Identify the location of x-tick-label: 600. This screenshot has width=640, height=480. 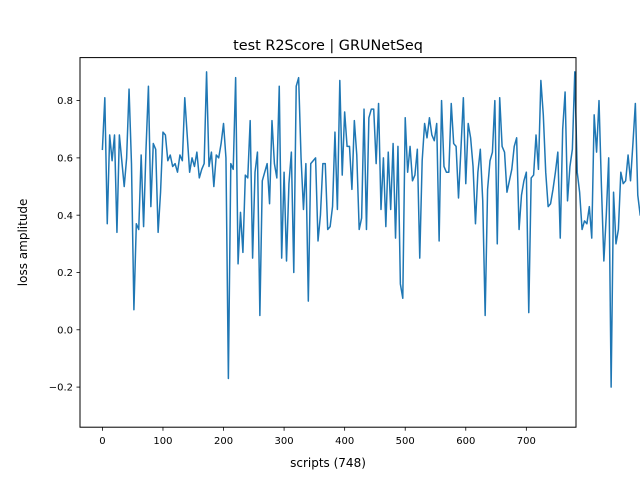
(465, 441).